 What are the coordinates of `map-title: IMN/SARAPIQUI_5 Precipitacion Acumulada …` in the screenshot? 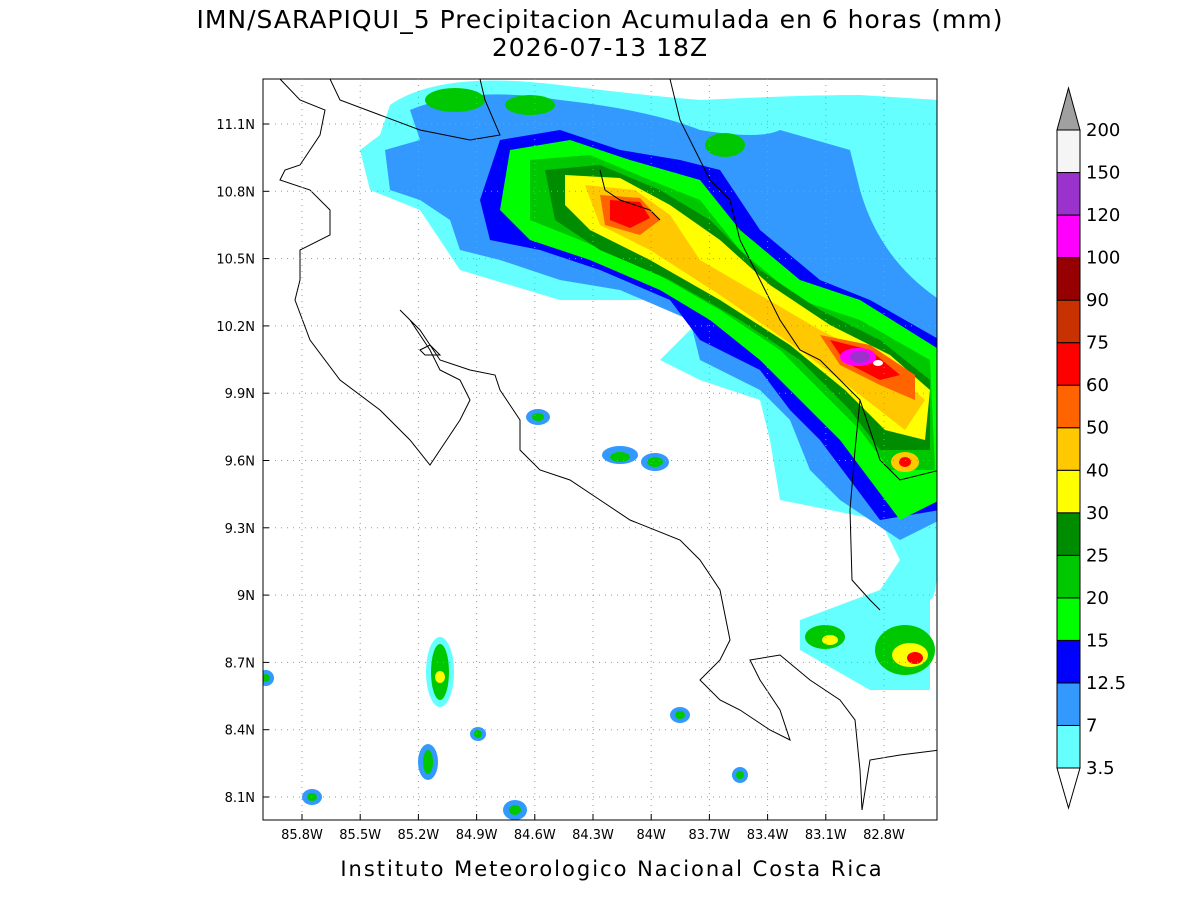 It's located at (599, 19).